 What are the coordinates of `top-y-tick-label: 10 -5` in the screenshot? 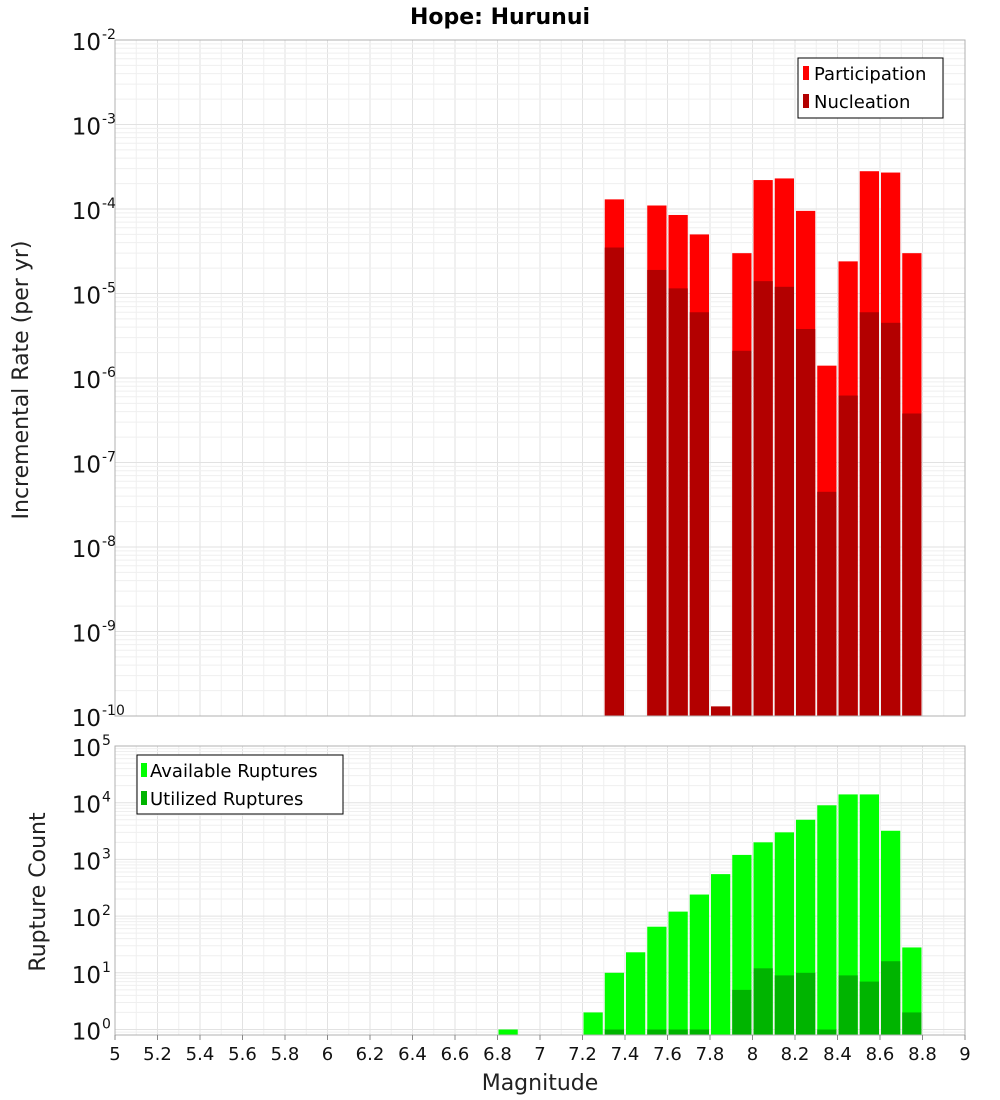 It's located at (94, 295).